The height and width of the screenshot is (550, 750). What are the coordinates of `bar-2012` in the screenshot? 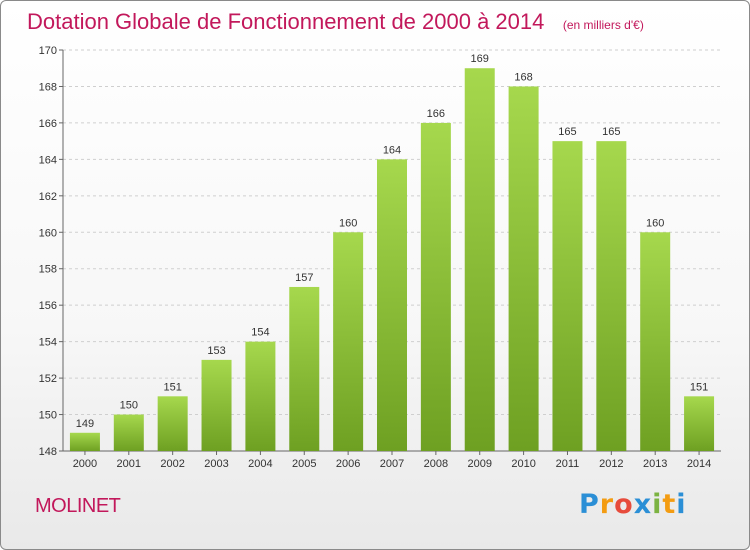 It's located at (611, 296).